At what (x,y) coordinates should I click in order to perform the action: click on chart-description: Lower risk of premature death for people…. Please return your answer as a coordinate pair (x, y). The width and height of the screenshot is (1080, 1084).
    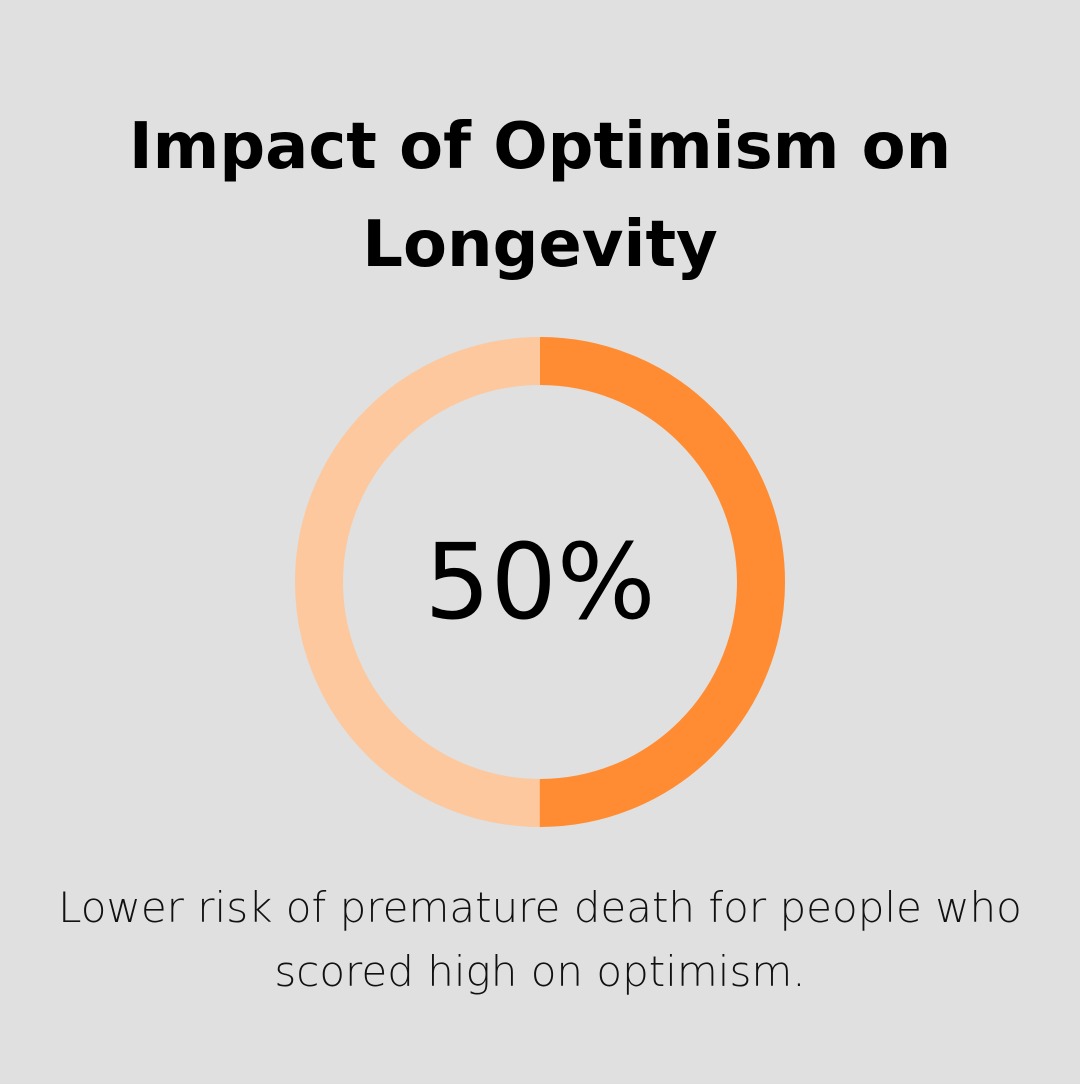
    Looking at the image, I should click on (540, 939).